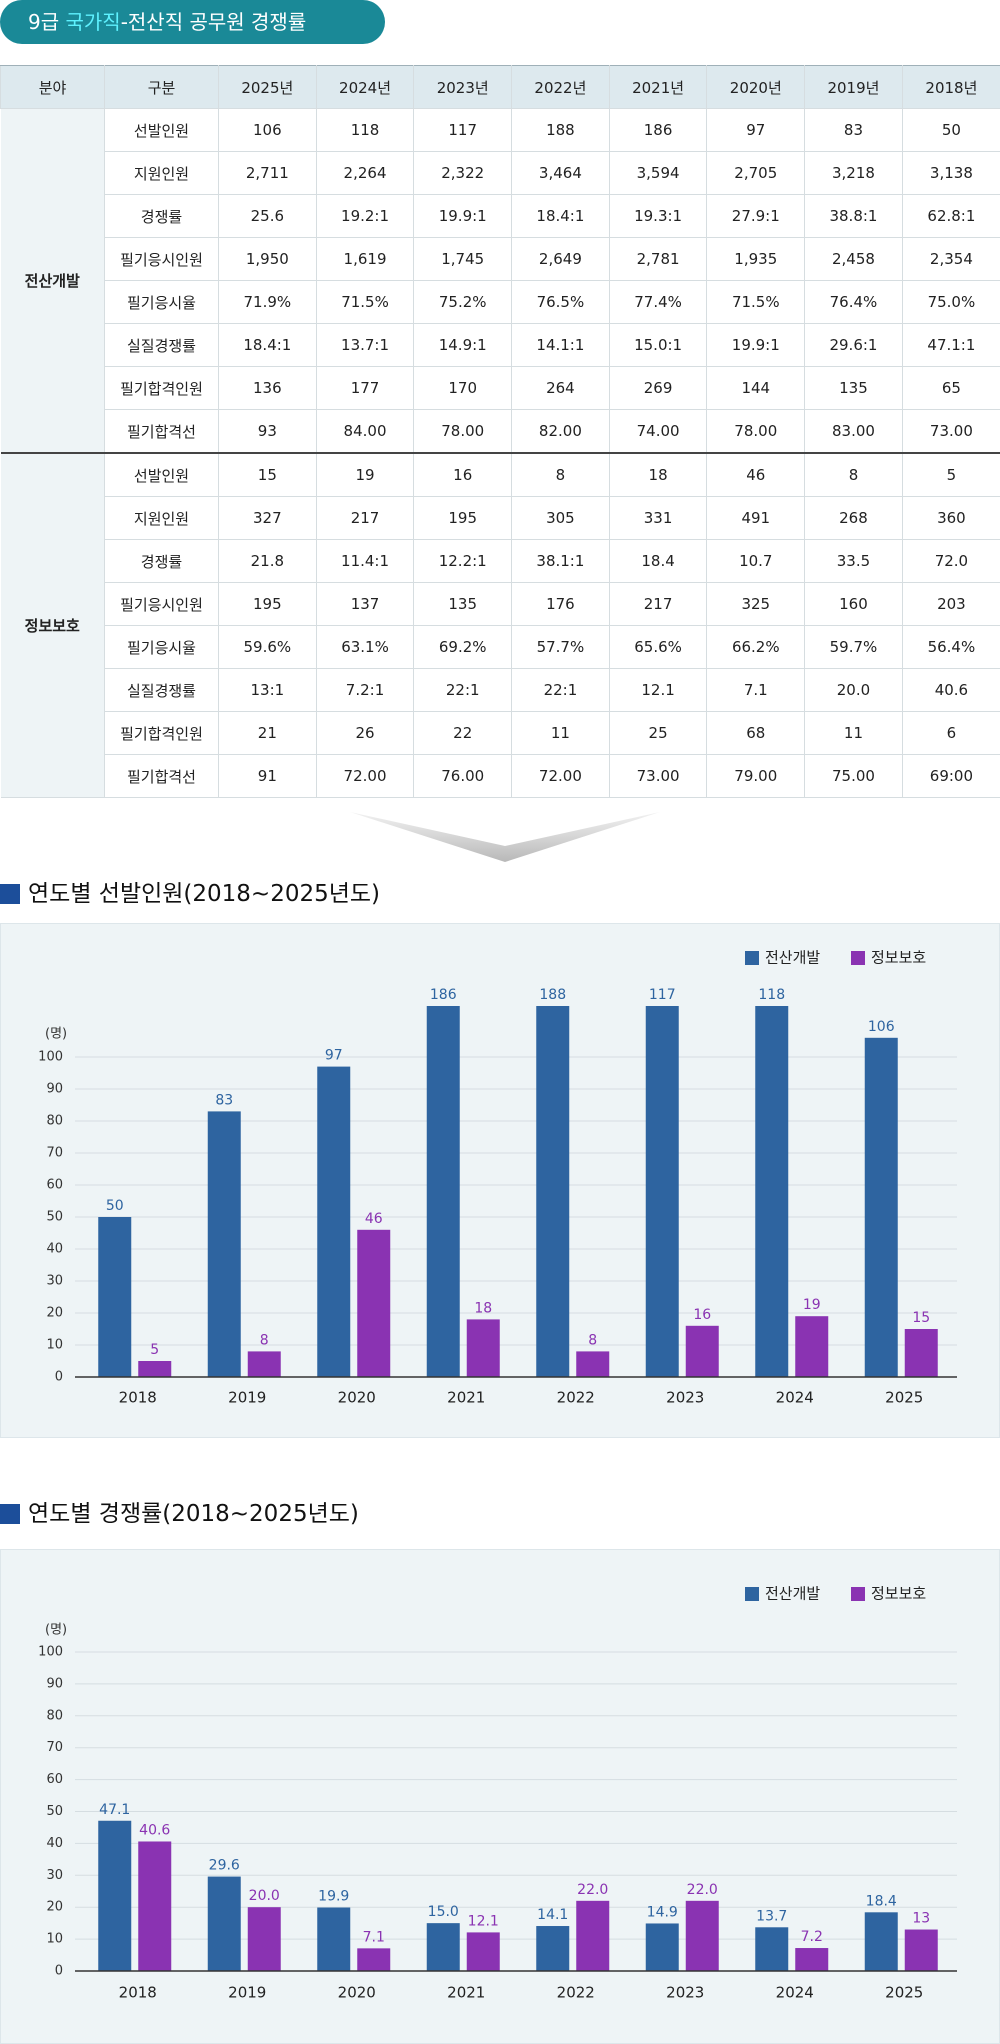 The width and height of the screenshot is (1000, 2044). I want to click on table-cell: 56.4%, so click(950, 647).